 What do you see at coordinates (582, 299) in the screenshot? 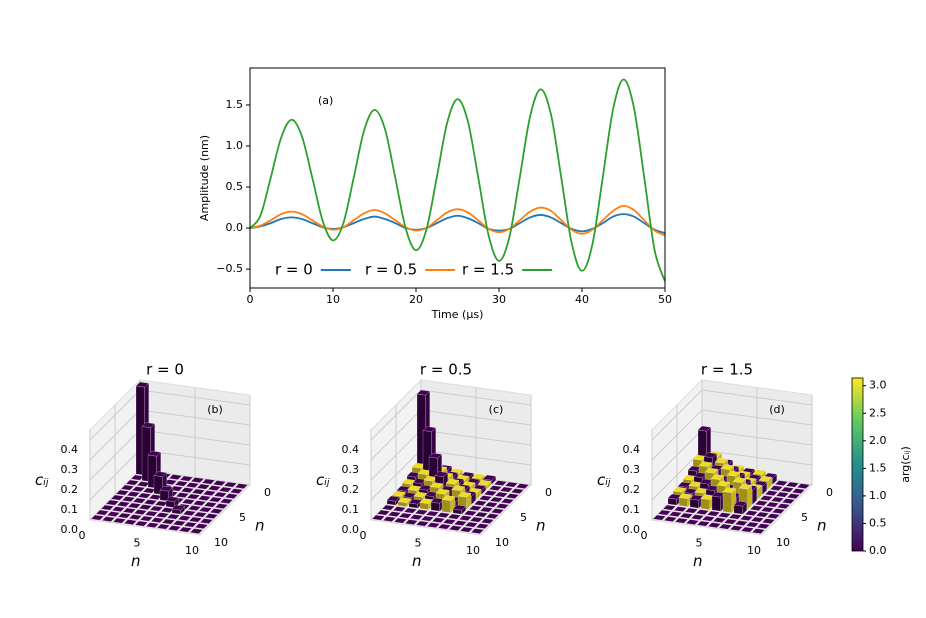
I see `x-tick-label: 40` at bounding box center [582, 299].